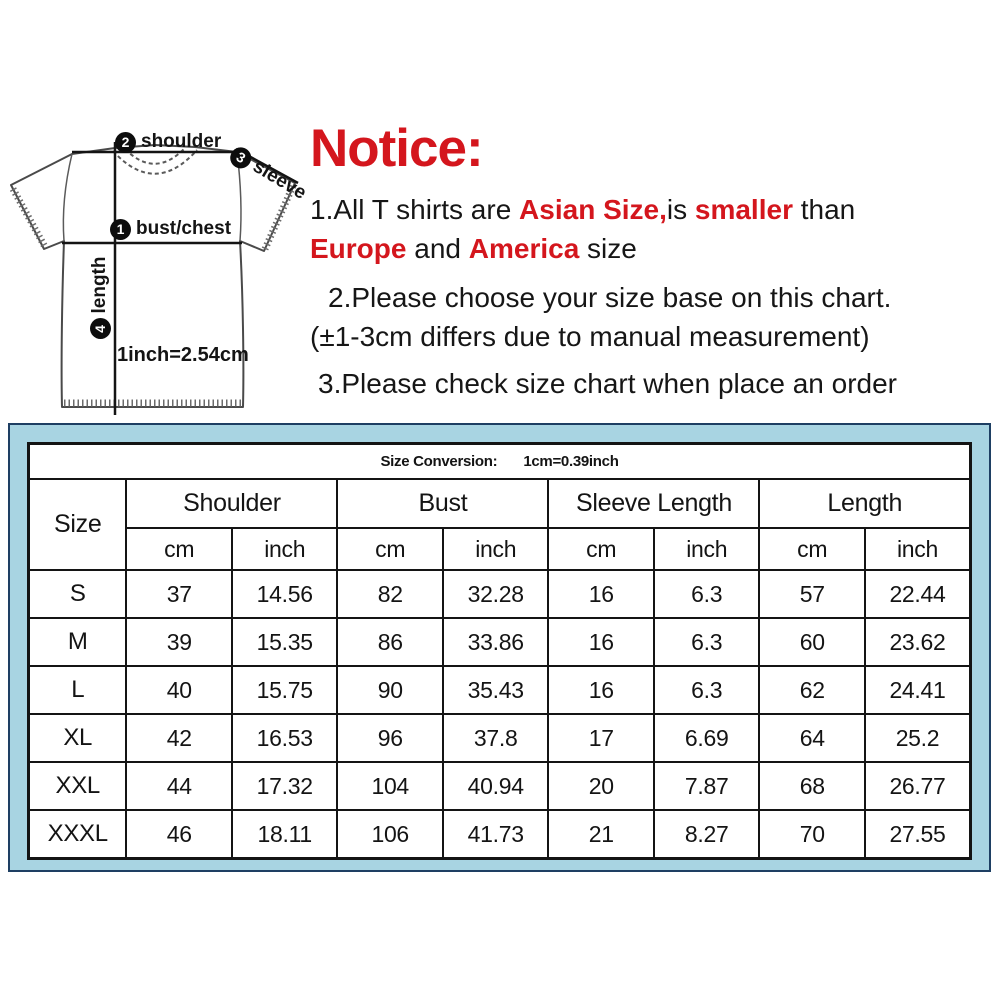 This screenshot has width=1000, height=1000. Describe the element at coordinates (284, 738) in the screenshot. I see `value-cell: 16.53` at that location.